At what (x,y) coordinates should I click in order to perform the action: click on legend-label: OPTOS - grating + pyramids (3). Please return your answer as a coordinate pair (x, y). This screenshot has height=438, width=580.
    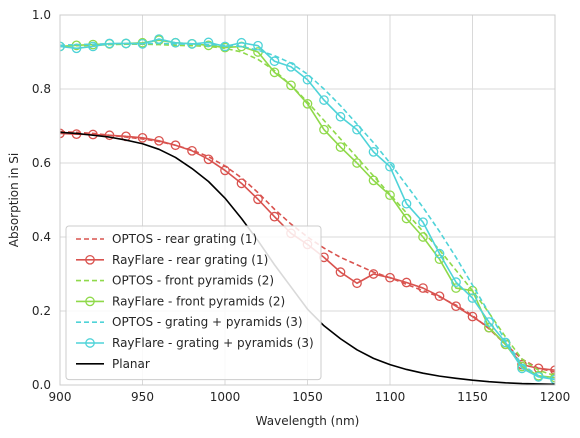
    Looking at the image, I should click on (207, 322).